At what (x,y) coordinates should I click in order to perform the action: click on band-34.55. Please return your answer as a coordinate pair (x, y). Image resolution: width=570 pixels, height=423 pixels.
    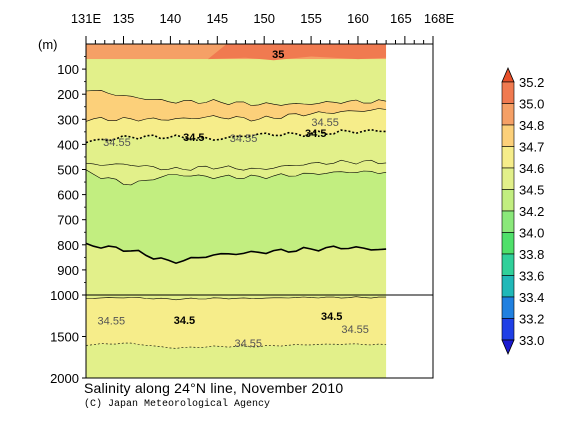
    Looking at the image, I should click on (236, 360).